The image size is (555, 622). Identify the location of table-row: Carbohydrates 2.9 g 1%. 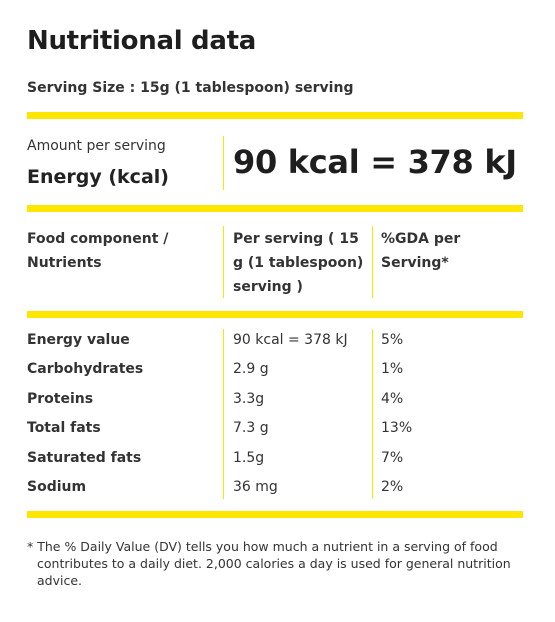
(275, 372).